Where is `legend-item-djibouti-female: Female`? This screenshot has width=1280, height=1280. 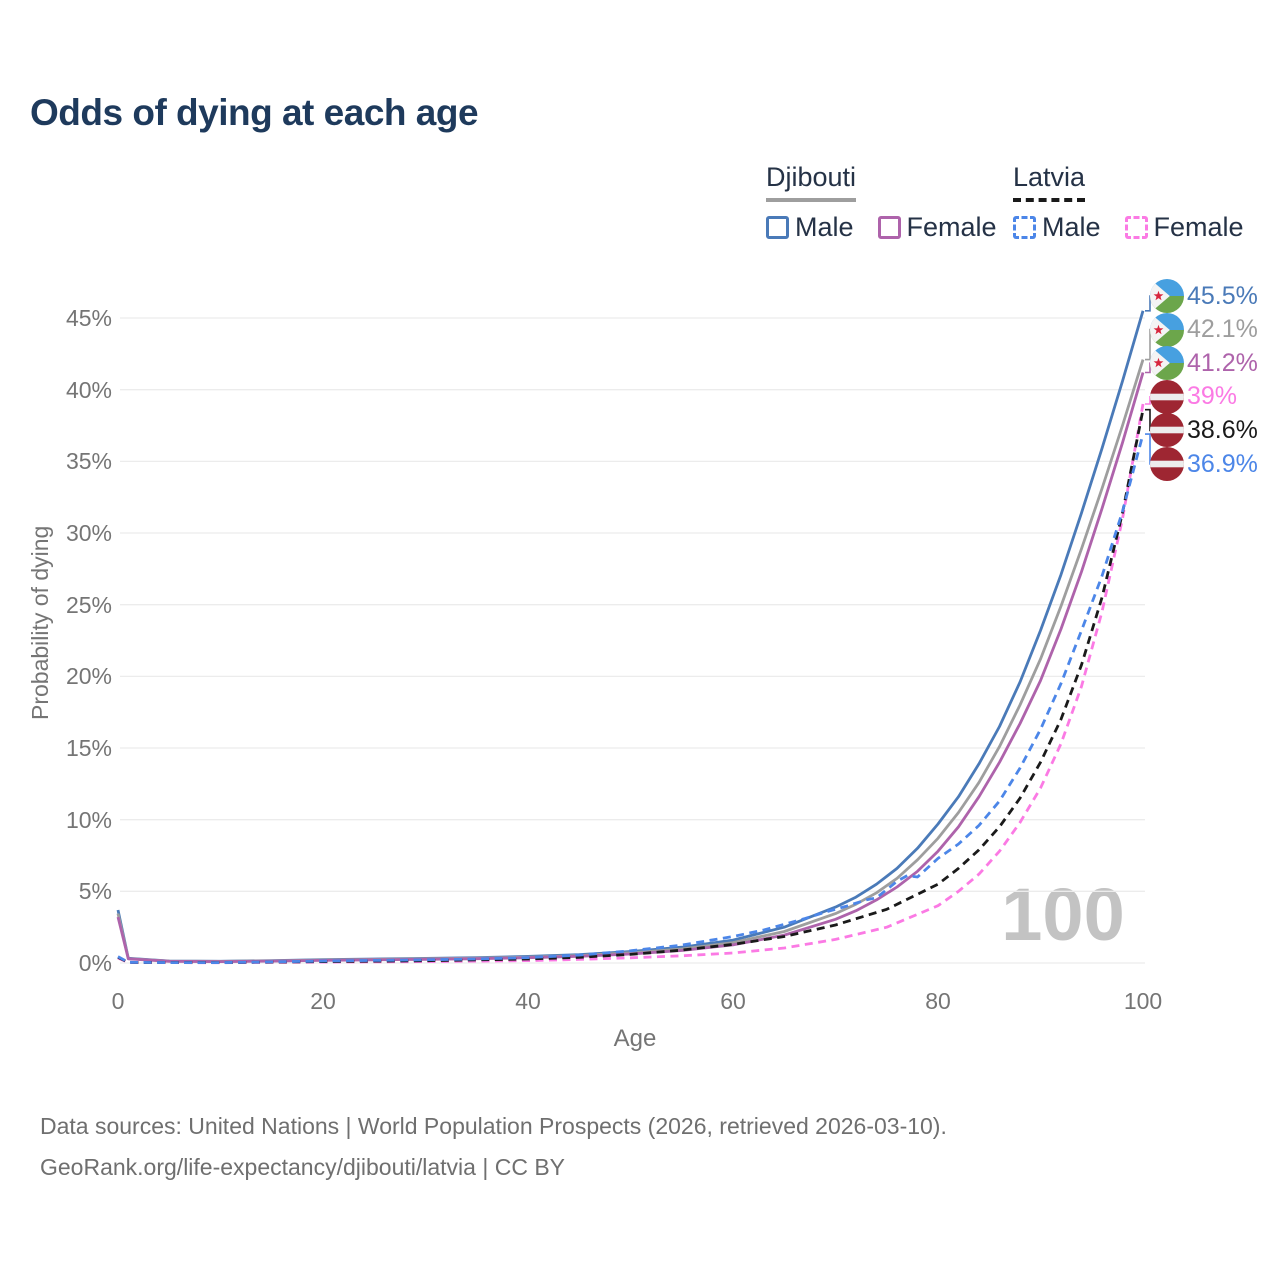
legend-item-djibouti-female: Female is located at coordinates (937, 227).